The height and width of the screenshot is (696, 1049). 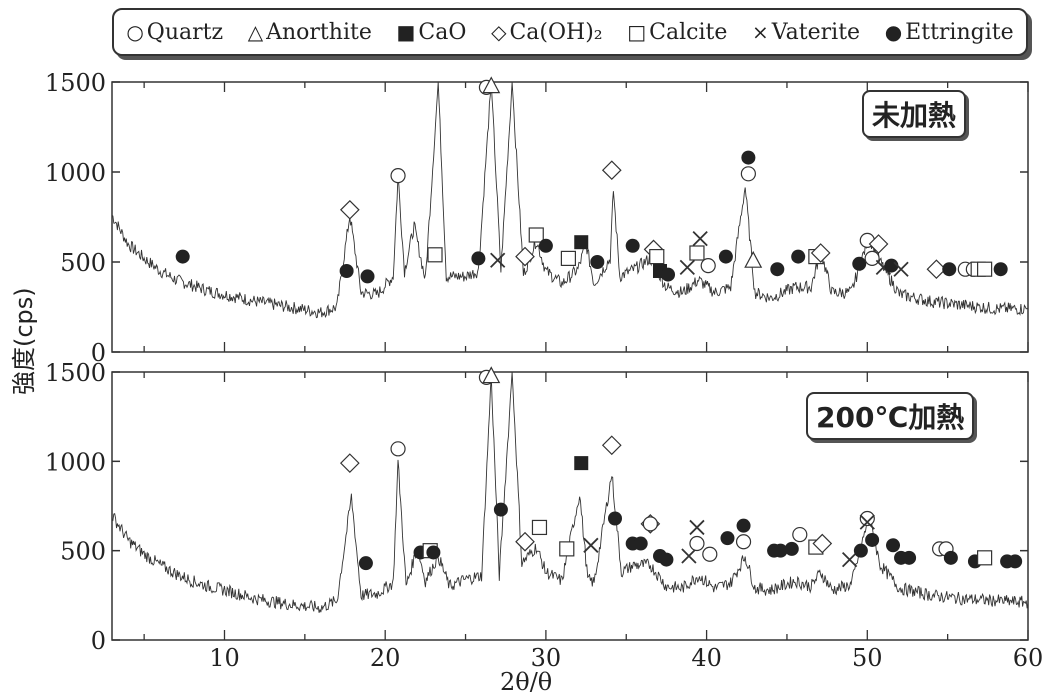 What do you see at coordinates (98, 641) in the screenshot?
I see `y-tick-label: 0` at bounding box center [98, 641].